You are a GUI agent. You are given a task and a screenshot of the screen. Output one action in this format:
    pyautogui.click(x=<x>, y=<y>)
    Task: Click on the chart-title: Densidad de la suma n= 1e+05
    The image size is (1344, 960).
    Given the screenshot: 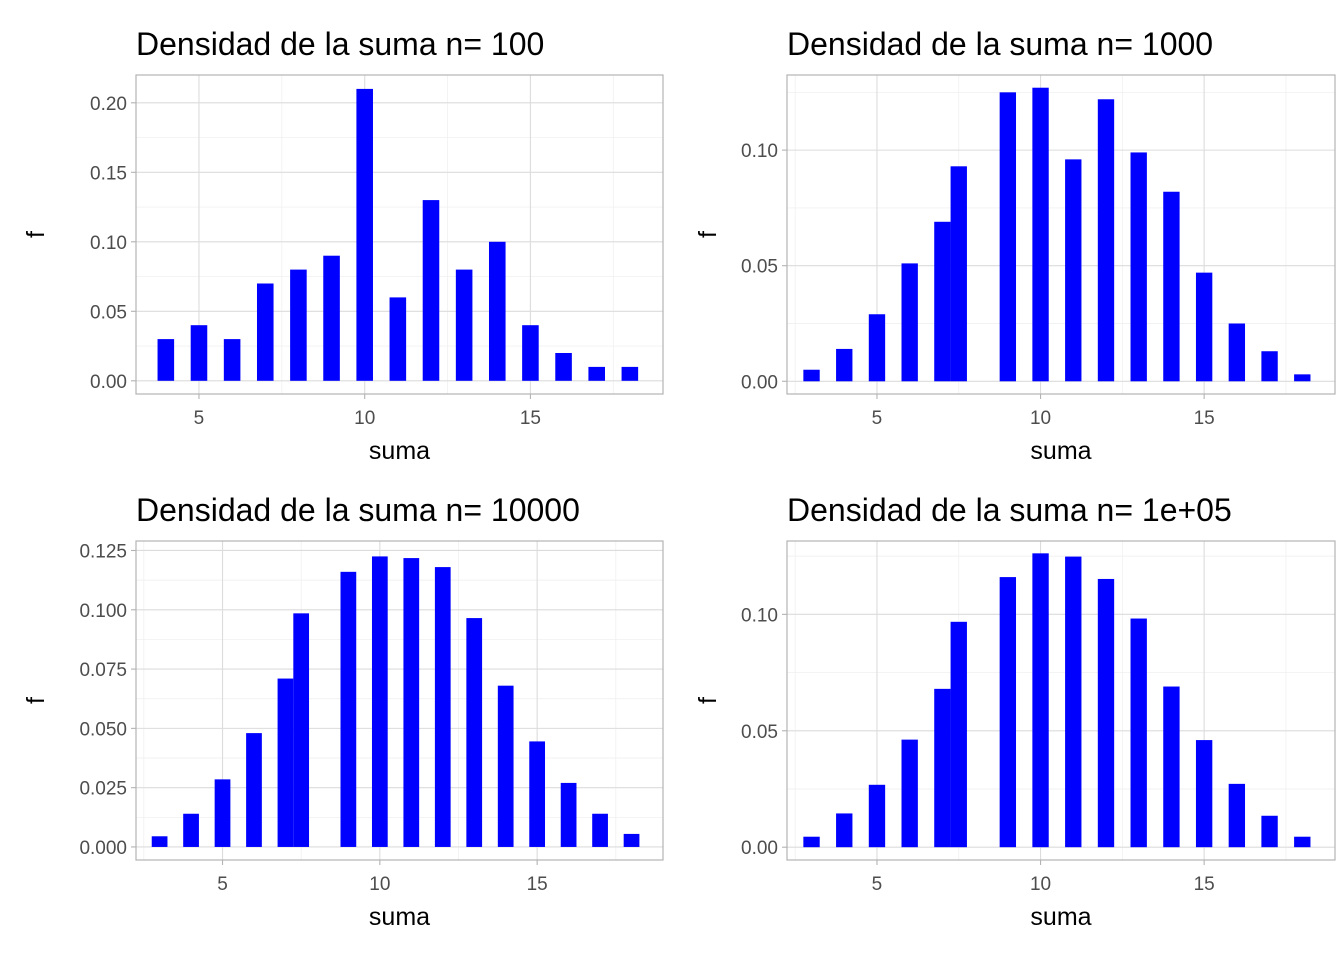 What is the action you would take?
    pyautogui.click(x=1009, y=510)
    